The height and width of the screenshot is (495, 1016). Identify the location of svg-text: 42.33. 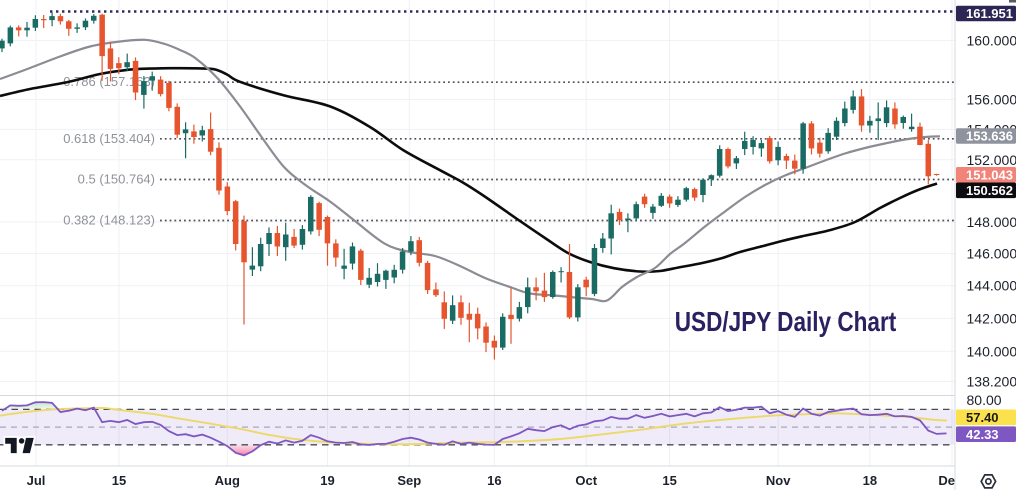
(982, 434).